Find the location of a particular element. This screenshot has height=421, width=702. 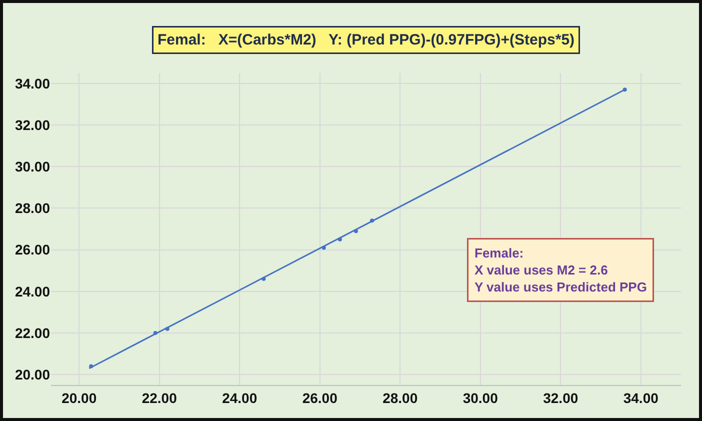

y-tick-label: 20.00 is located at coordinates (32, 374).